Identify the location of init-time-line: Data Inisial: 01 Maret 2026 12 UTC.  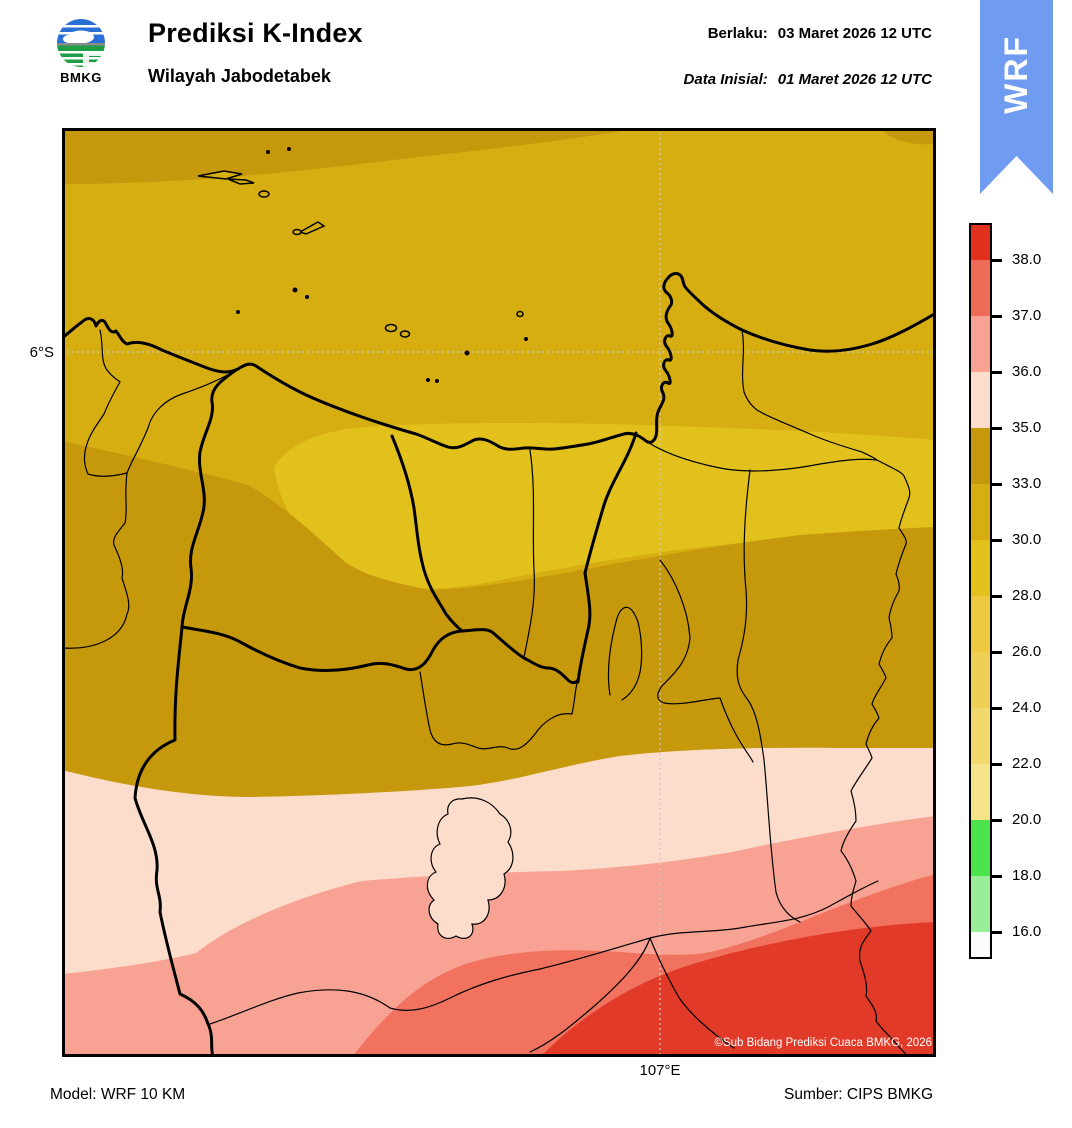
(808, 79).